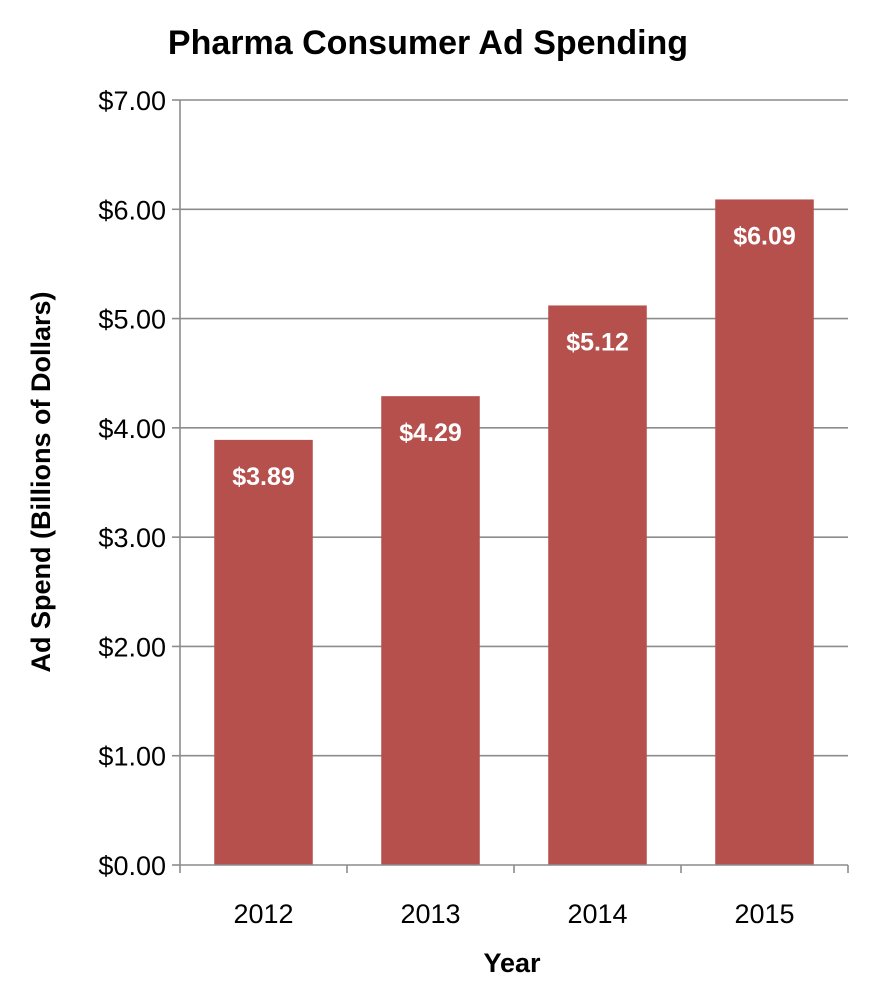  Describe the element at coordinates (132, 757) in the screenshot. I see `y-tick-label: $1.00` at that location.